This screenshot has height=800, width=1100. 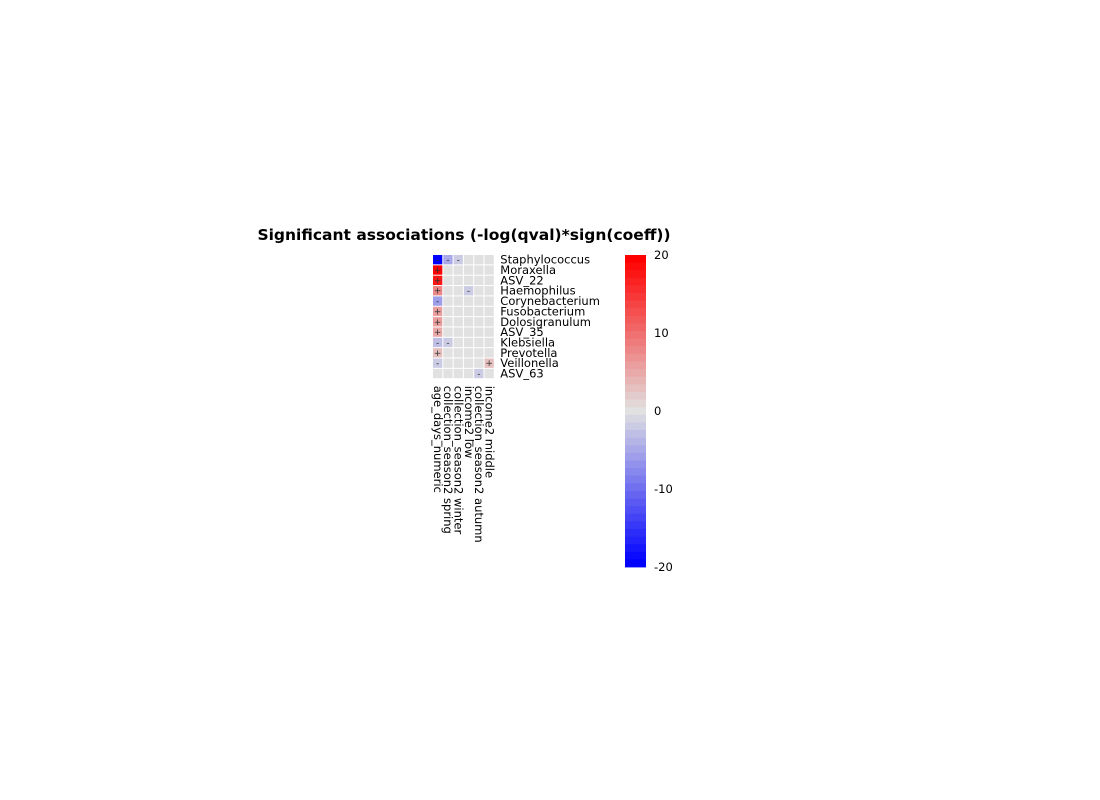 What do you see at coordinates (528, 353) in the screenshot?
I see `row-label: Prevotella` at bounding box center [528, 353].